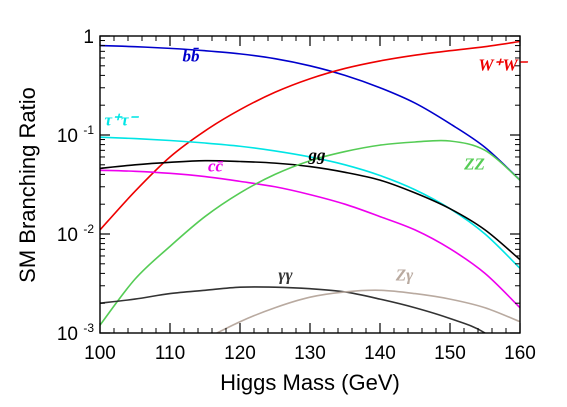 The width and height of the screenshot is (567, 407). What do you see at coordinates (170, 353) in the screenshot?
I see `x-tick-label: 110` at bounding box center [170, 353].